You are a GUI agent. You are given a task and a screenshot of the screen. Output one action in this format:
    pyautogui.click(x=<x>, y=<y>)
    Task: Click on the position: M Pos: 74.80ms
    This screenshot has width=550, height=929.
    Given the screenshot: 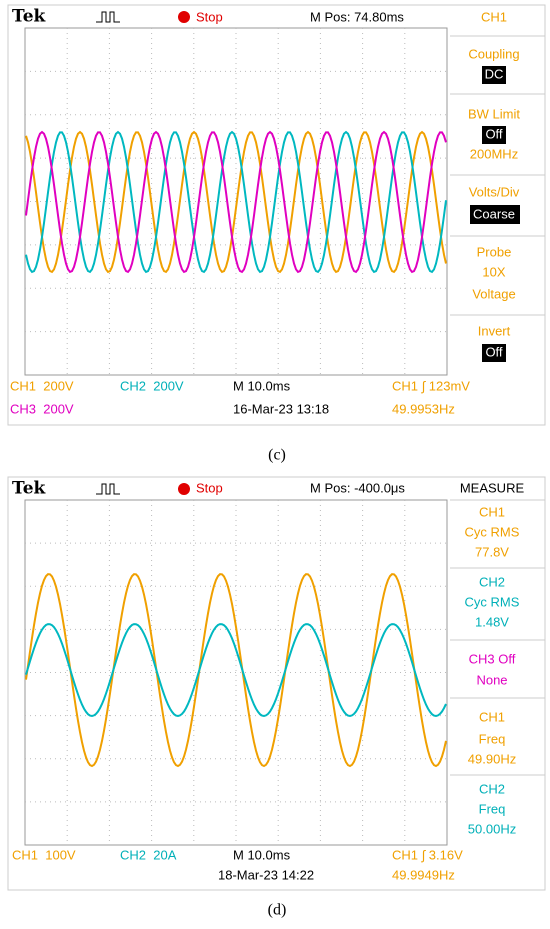 What is the action you would take?
    pyautogui.click(x=357, y=16)
    